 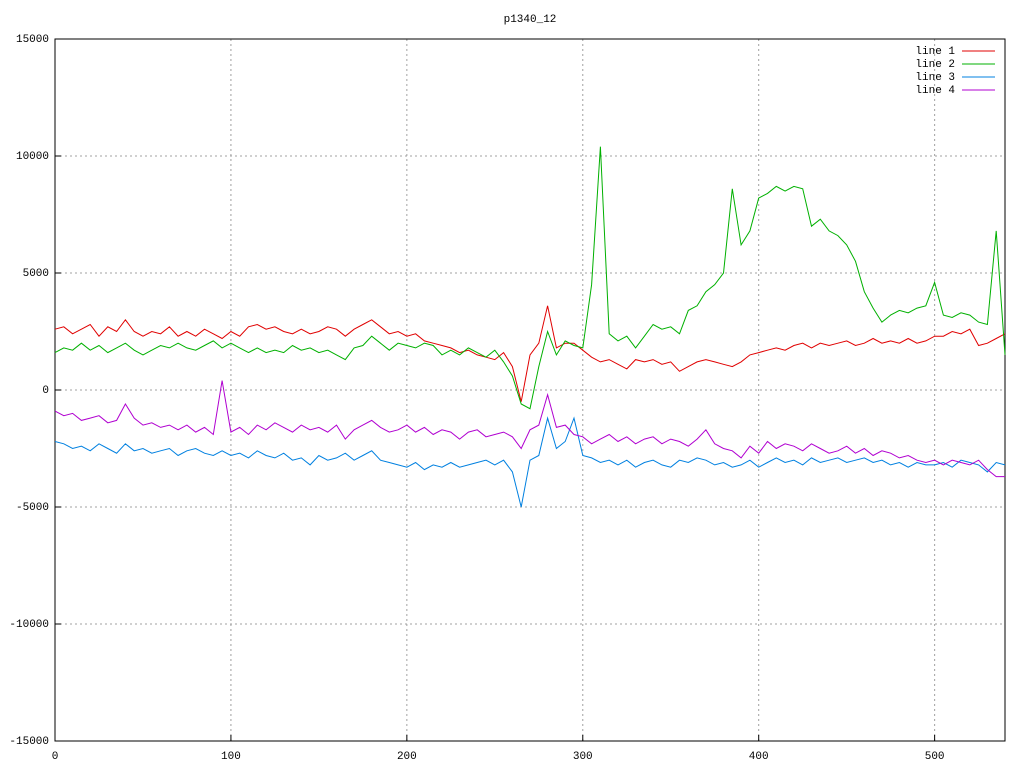 I want to click on y-tick-label: 15000, so click(x=32, y=40).